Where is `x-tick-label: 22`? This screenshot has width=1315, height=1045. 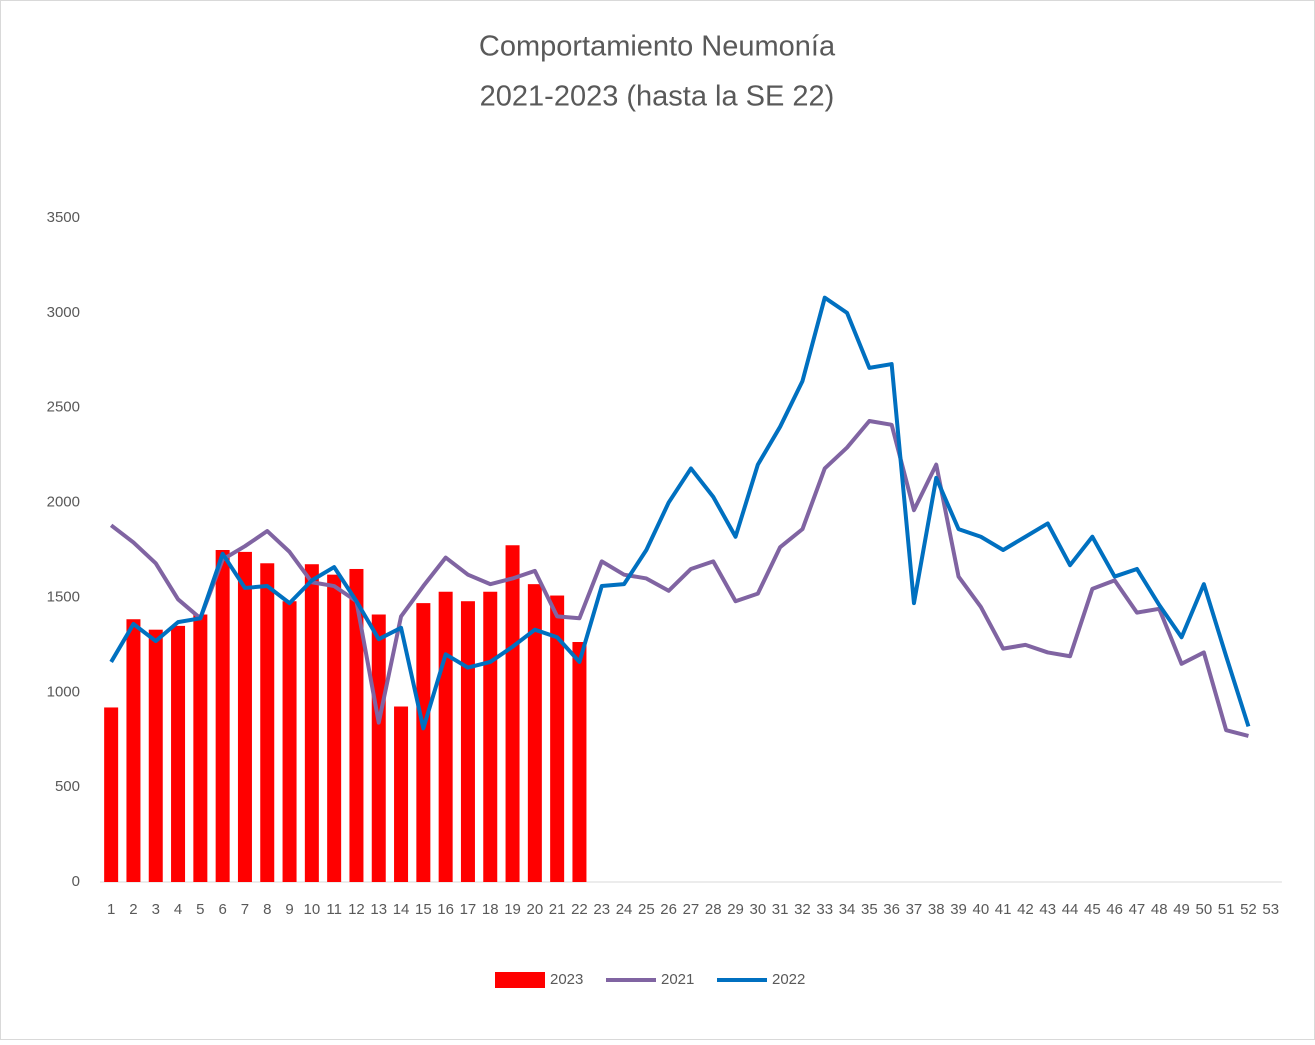 x-tick-label: 22 is located at coordinates (579, 909).